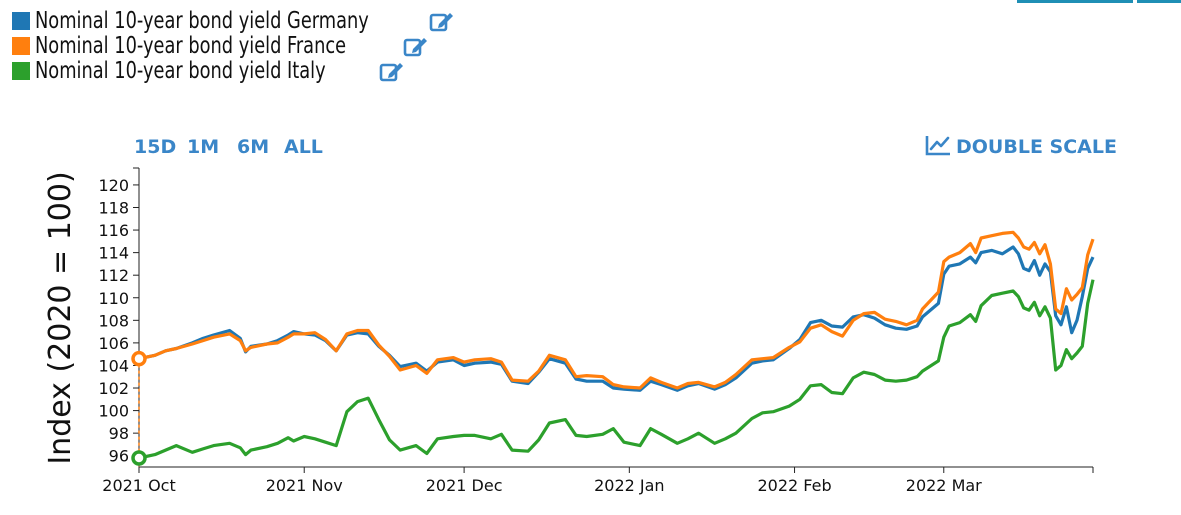  What do you see at coordinates (1159, 1) in the screenshot?
I see `top-tab-bar-right` at bounding box center [1159, 1].